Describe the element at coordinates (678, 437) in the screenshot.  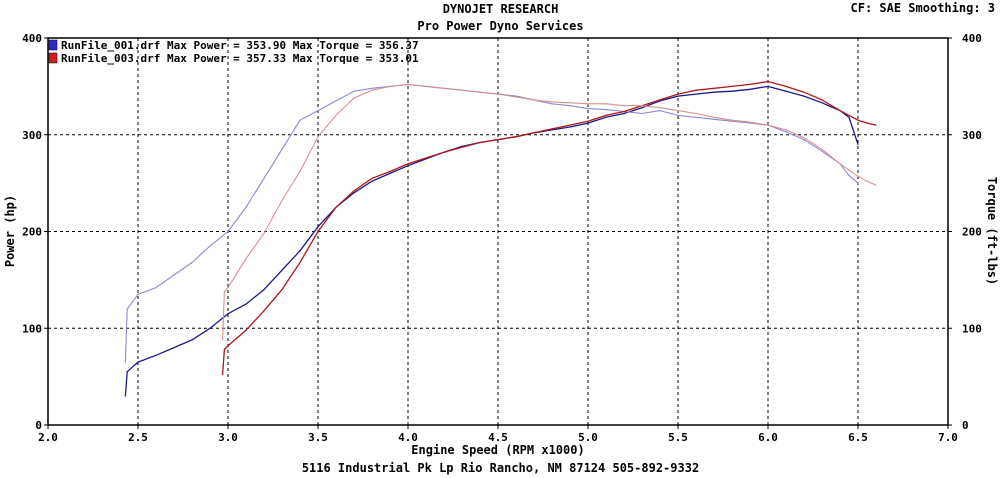
I see `x-tick-label: 5.5` at that location.